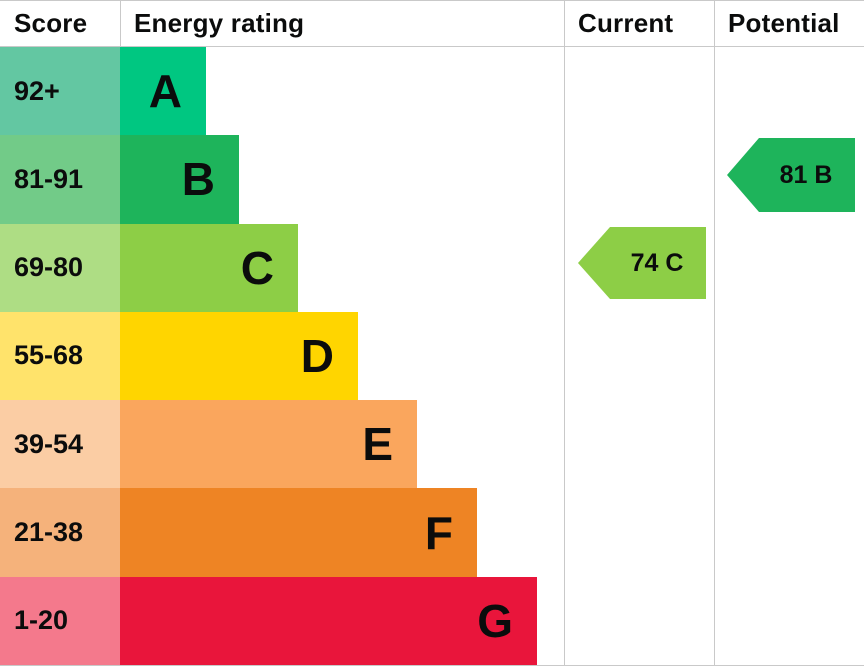 Image resolution: width=864 pixels, height=666 pixels. I want to click on band-row-d: 55-68 D, so click(432, 356).